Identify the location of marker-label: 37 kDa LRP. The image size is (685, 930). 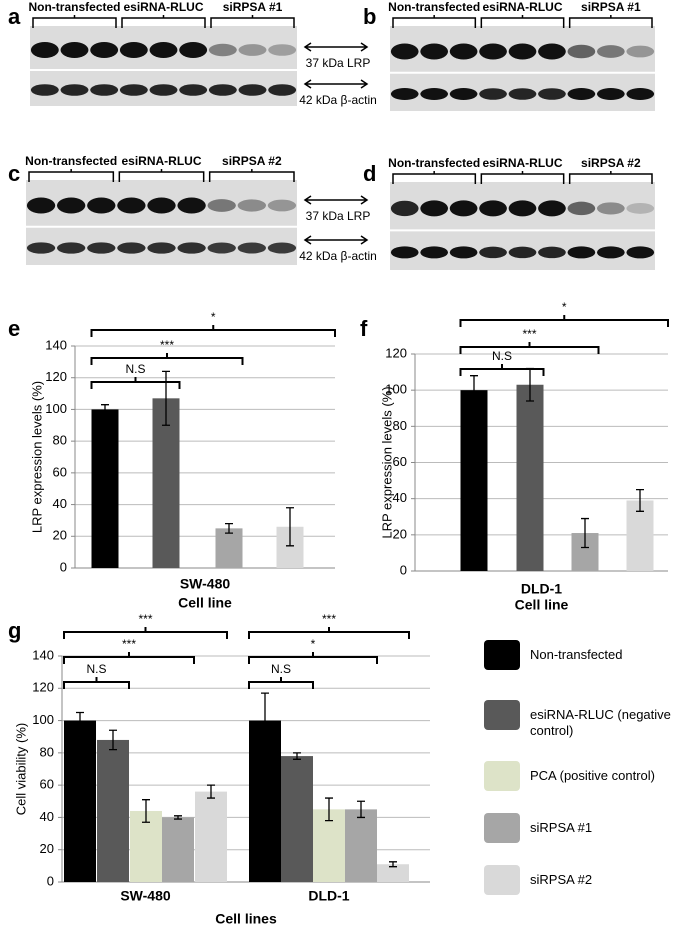
(338, 63).